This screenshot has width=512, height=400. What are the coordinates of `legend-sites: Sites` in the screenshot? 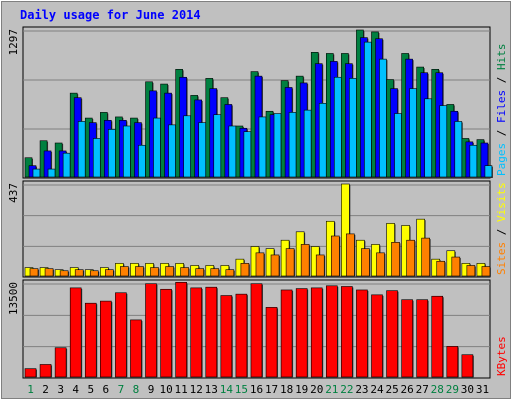 It's located at (501, 258).